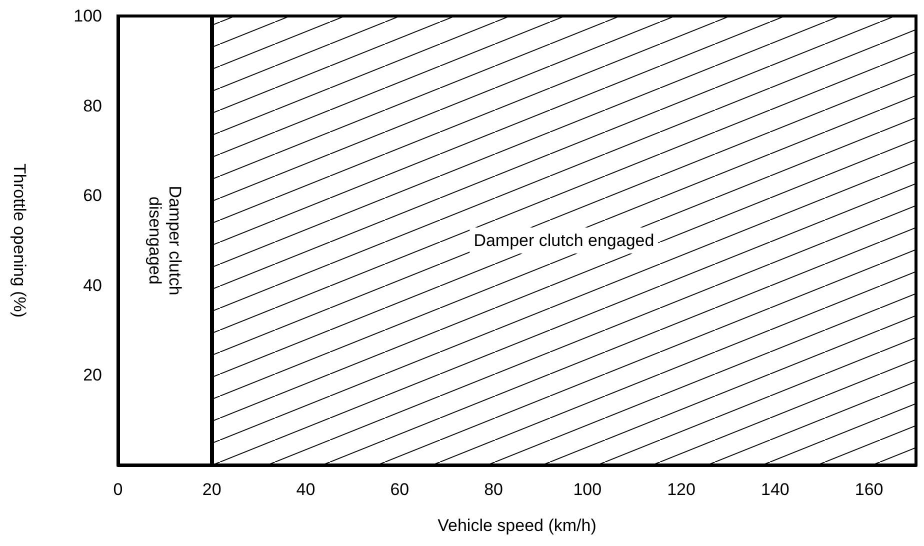 The width and height of the screenshot is (924, 546). What do you see at coordinates (564, 240) in the screenshot?
I see `annotation: Damper clutch engaged` at bounding box center [564, 240].